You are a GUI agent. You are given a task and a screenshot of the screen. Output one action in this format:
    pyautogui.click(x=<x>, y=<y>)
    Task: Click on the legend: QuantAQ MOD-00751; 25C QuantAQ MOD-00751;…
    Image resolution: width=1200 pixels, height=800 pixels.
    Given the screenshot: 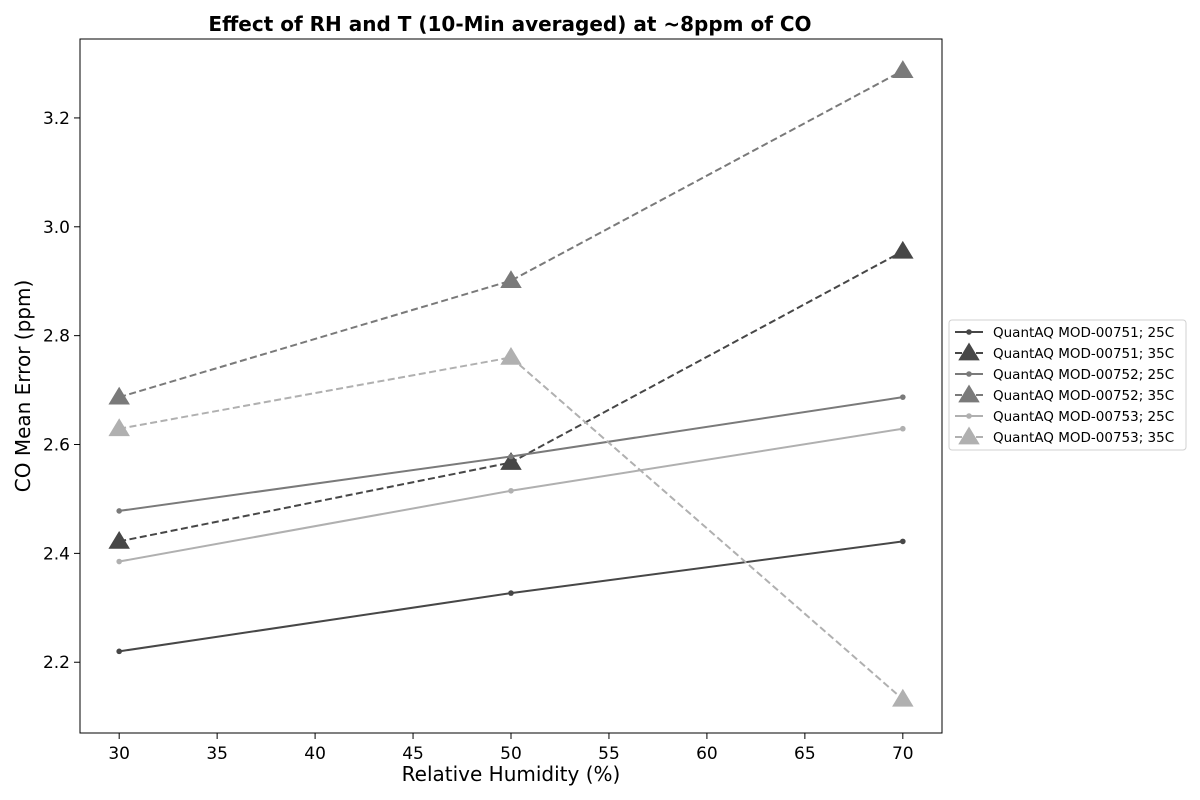 What is the action you would take?
    pyautogui.click(x=1067, y=385)
    